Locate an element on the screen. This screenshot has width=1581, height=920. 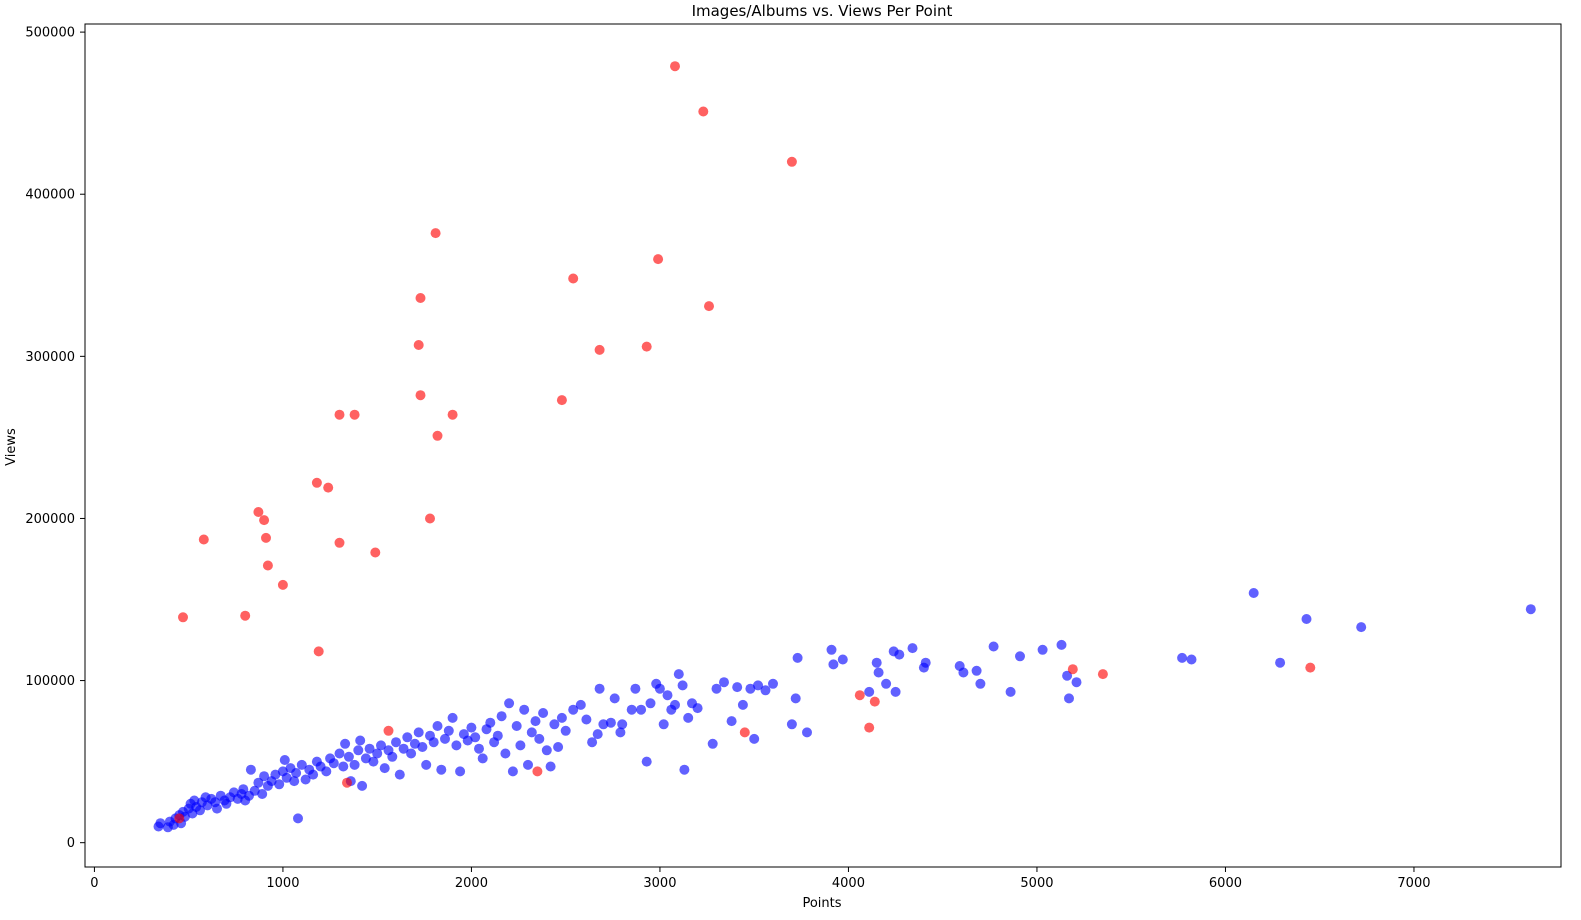
y-tick-label: 300000 is located at coordinates (50, 357).